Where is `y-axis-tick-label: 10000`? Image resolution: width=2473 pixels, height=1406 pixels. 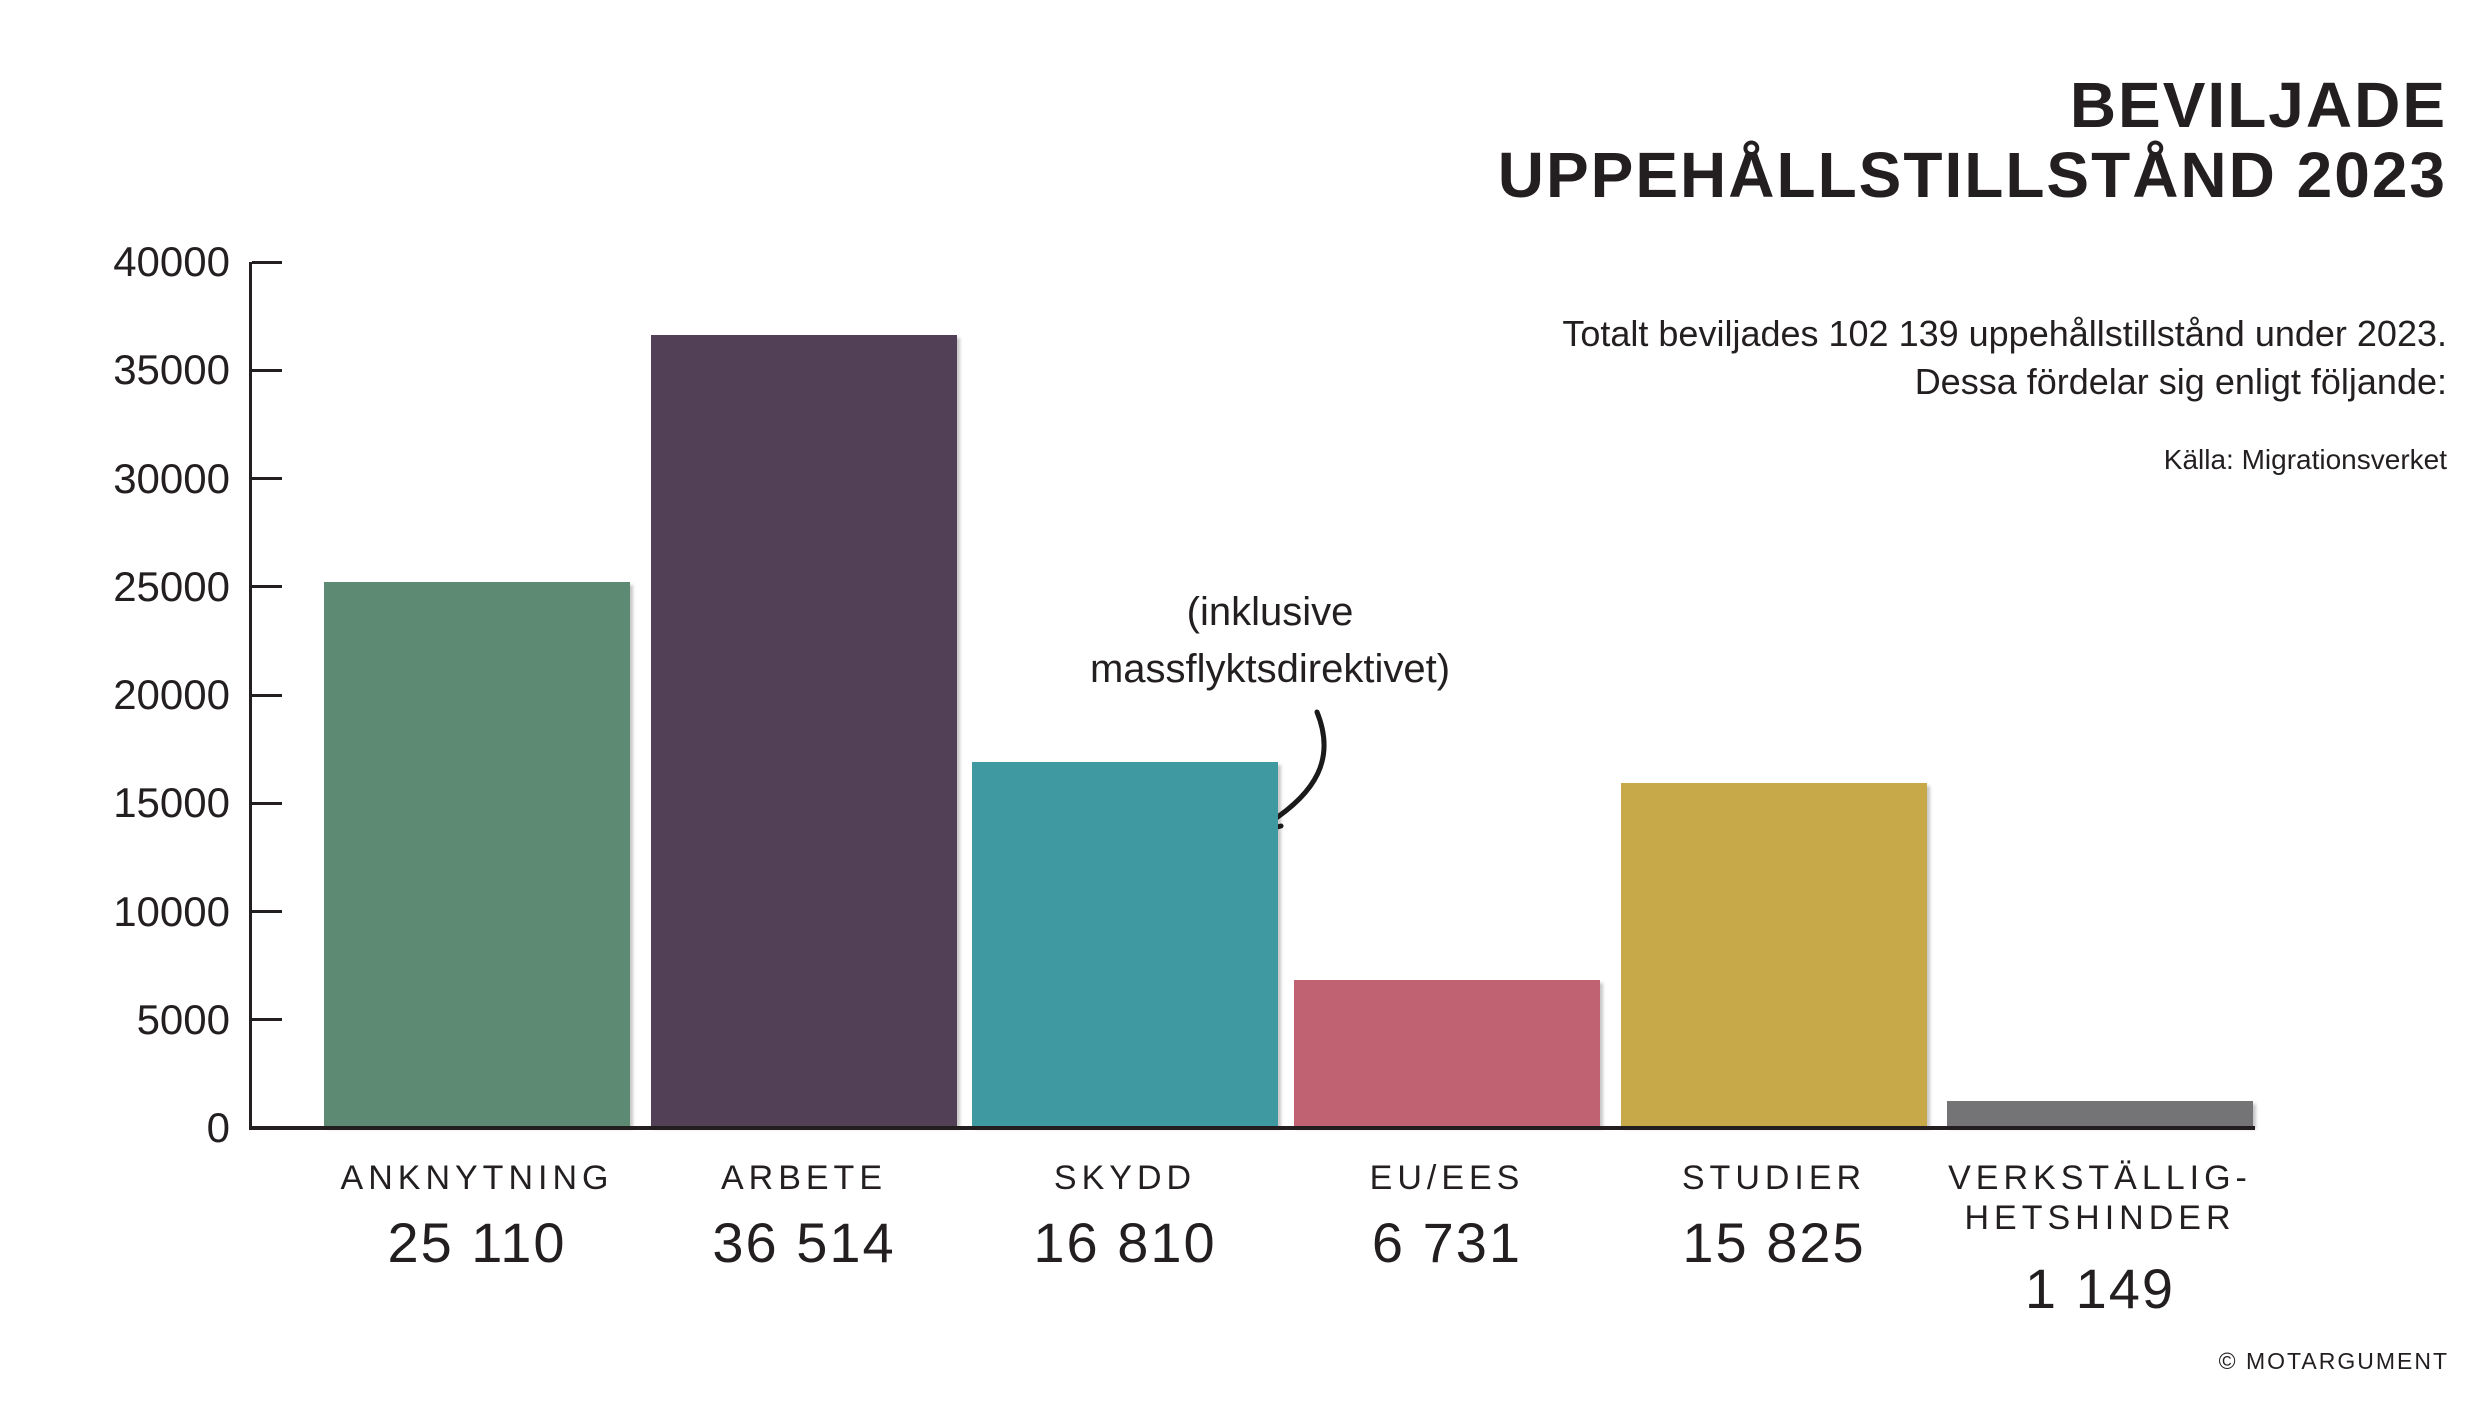
y-axis-tick-label: 10000 is located at coordinates (171, 911).